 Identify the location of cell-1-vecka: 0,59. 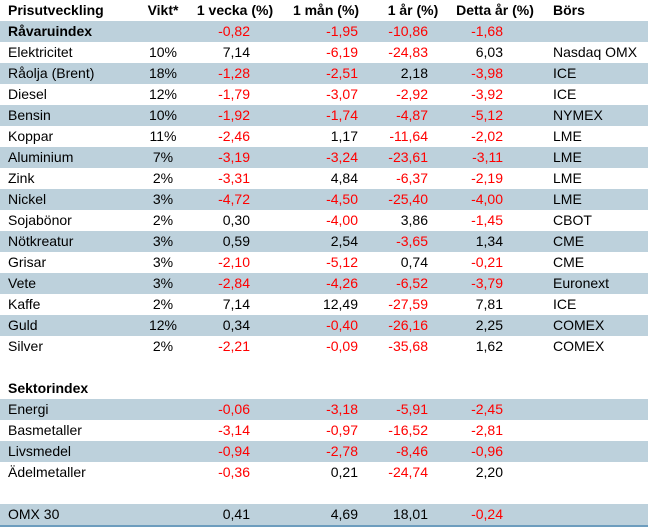
(236, 241).